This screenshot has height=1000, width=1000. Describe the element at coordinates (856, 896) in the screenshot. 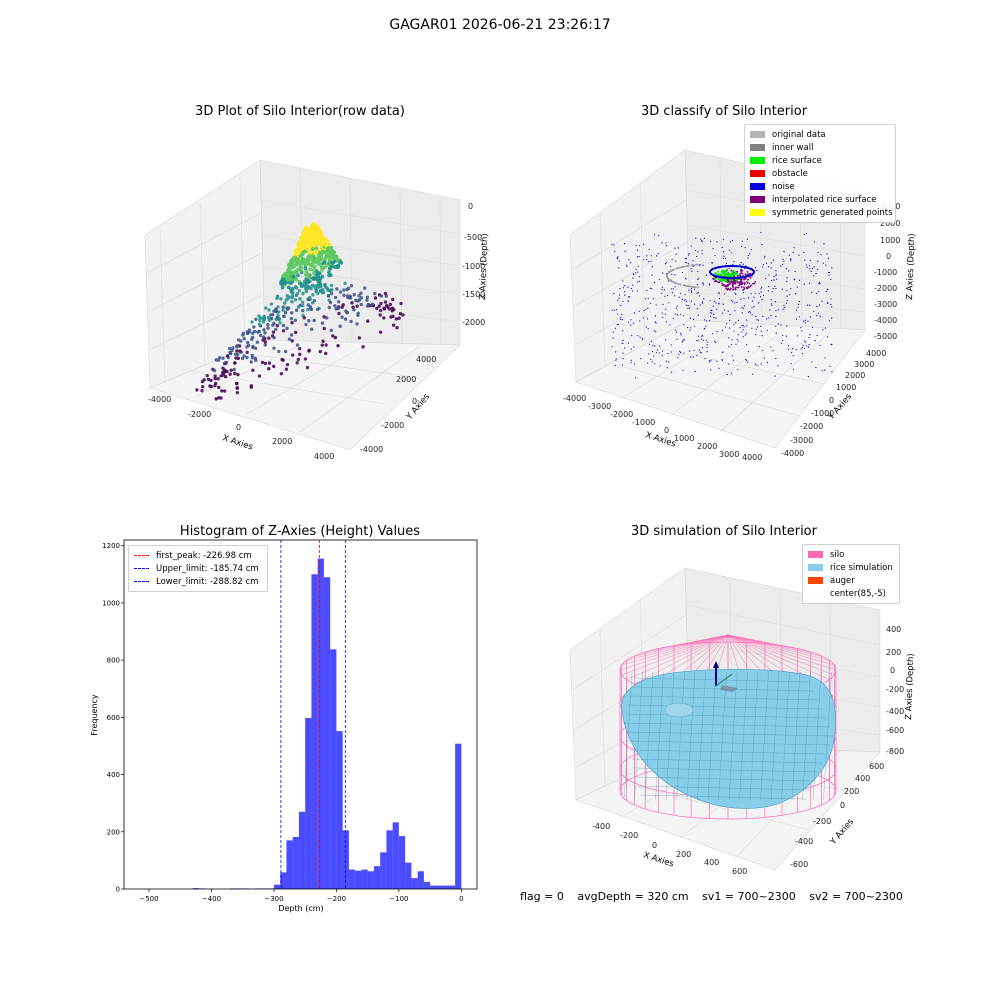

I see `sv2-status: sv2 = 700~2300` at that location.